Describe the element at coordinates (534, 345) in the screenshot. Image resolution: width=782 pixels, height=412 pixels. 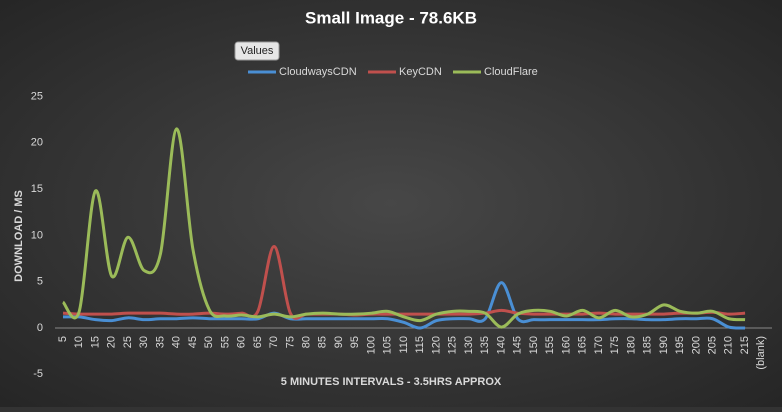
I see `x-tick-label: 150` at that location.